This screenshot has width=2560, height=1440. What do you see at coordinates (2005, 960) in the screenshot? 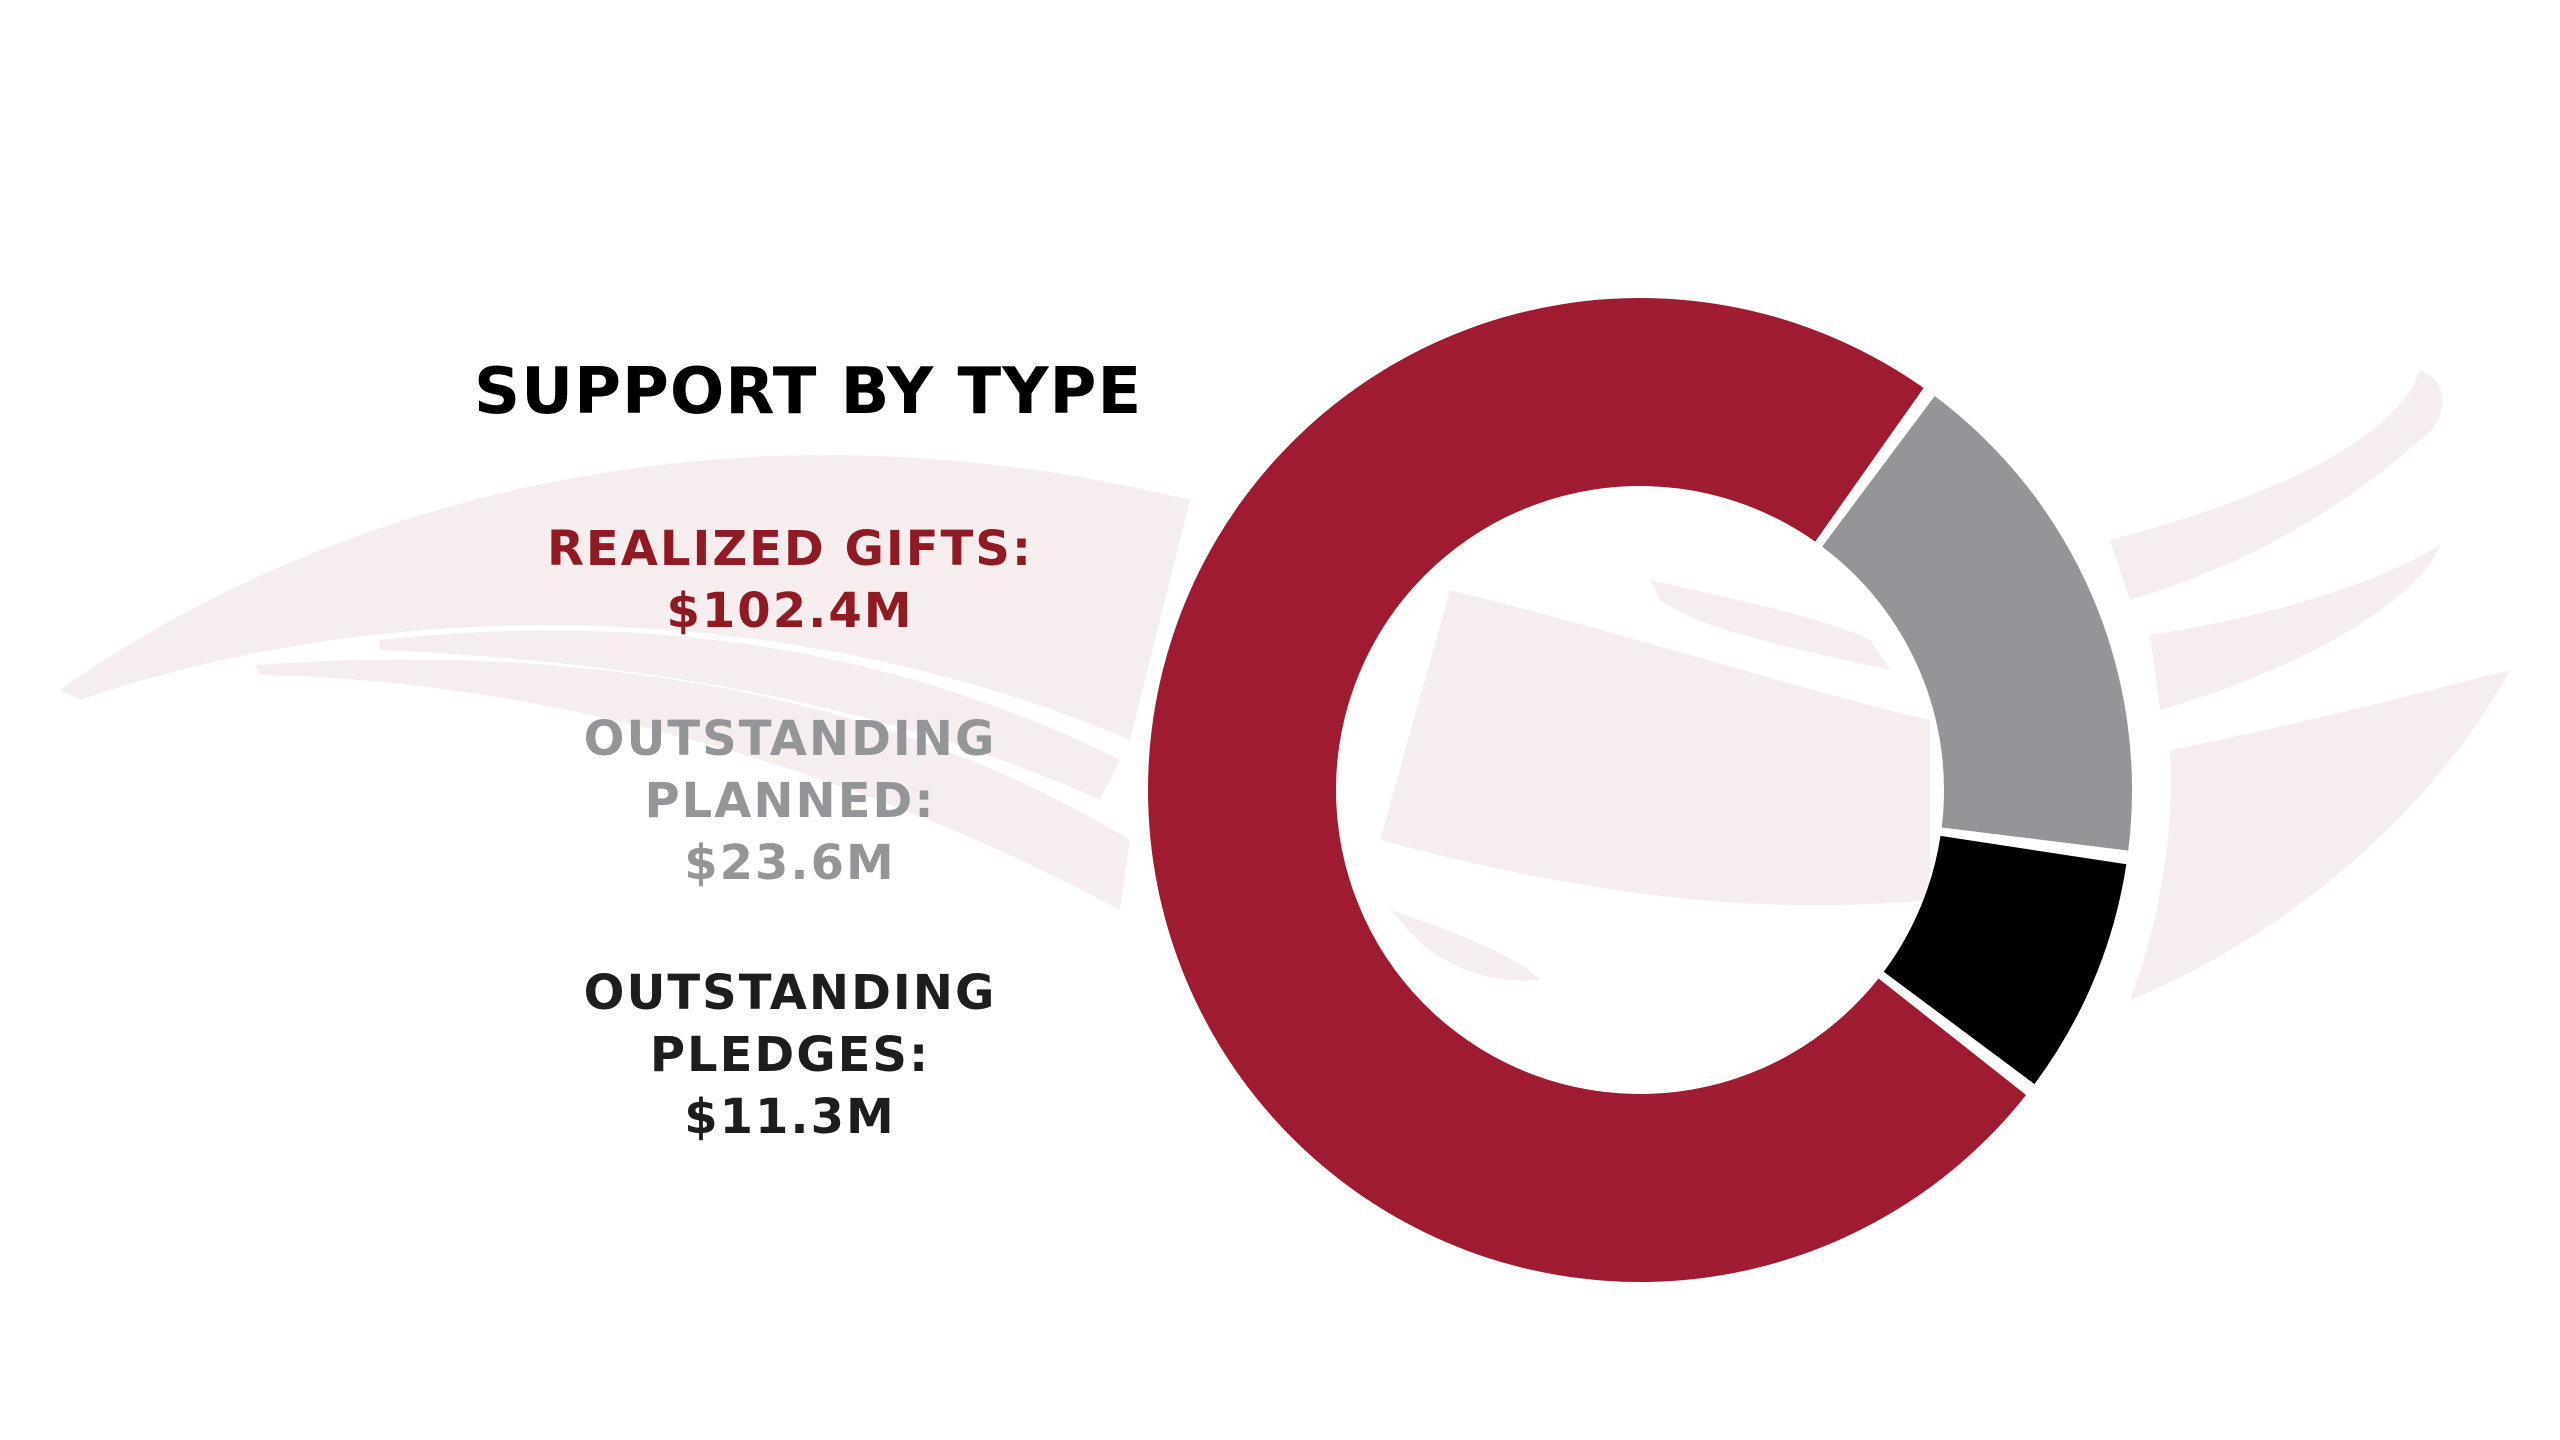
I see `slice-outstanding-pledges` at bounding box center [2005, 960].